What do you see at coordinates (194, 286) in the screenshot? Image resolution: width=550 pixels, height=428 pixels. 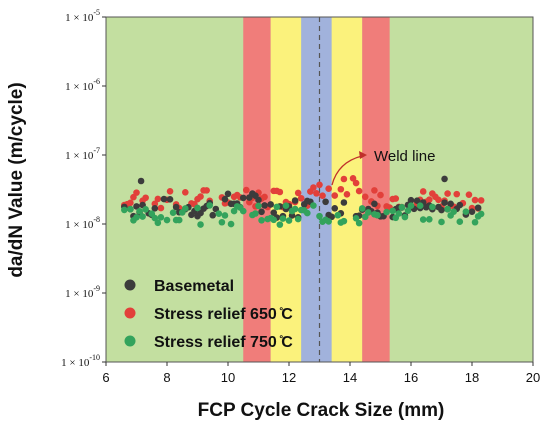 I see `legend-label: Basemetal` at bounding box center [194, 286].